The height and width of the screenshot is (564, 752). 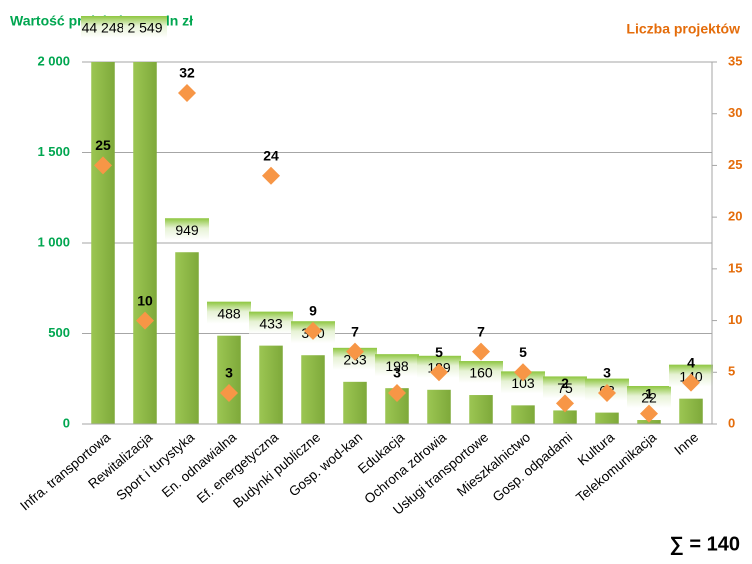 What do you see at coordinates (53, 241) in the screenshot?
I see `y-tick-label: 1 000` at bounding box center [53, 241].